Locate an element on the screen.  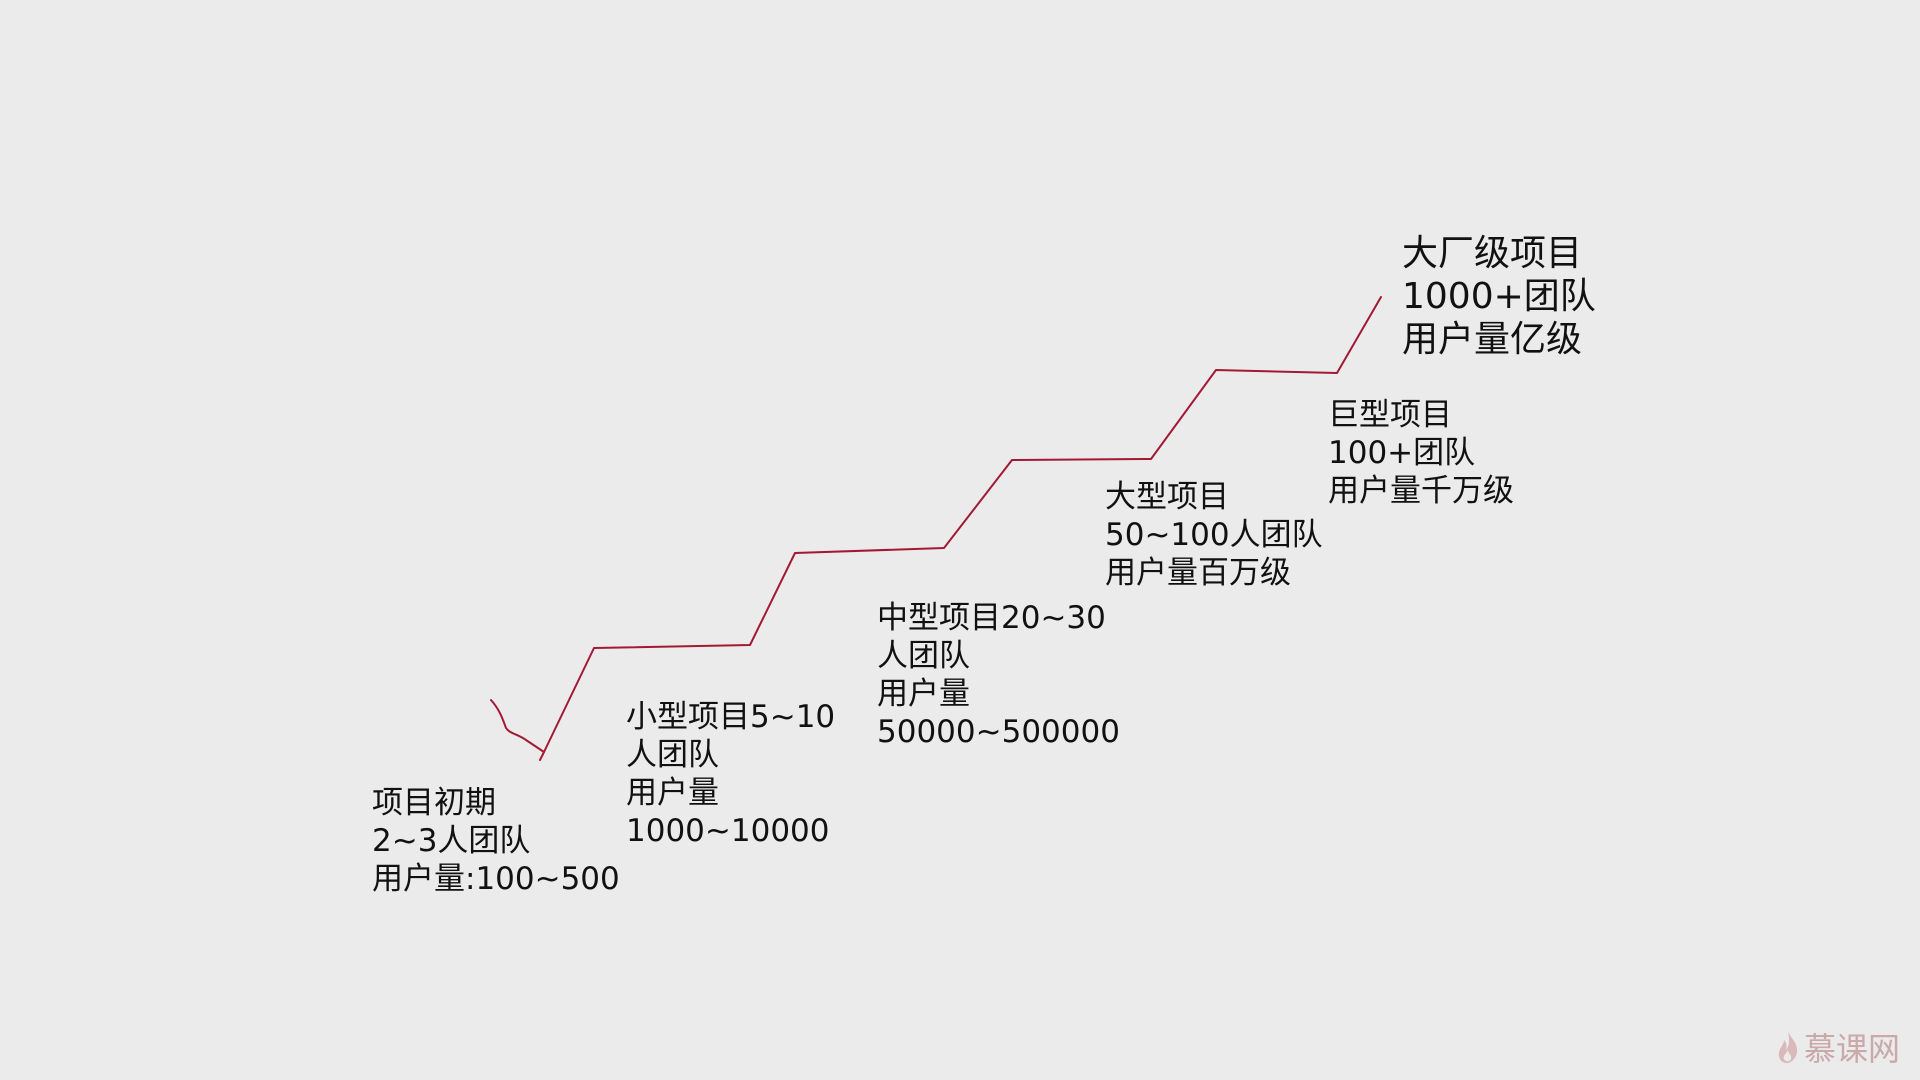
stage-label-medium: 中型项目20~30 人团队 用户量 50000~500000 is located at coordinates (998, 675).